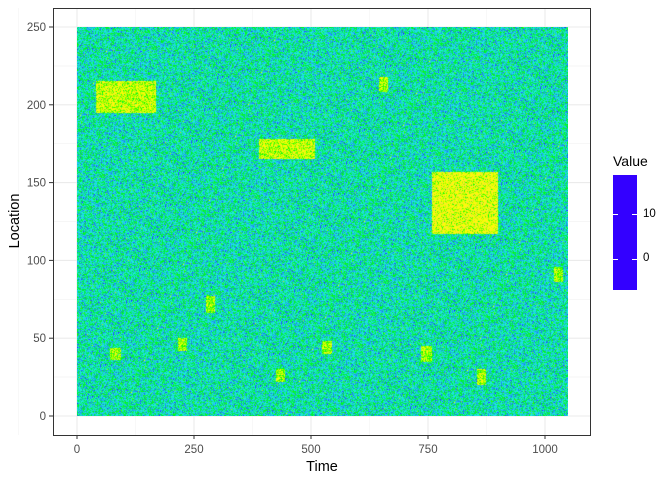 This screenshot has width=672, height=480. What do you see at coordinates (649, 213) in the screenshot?
I see `legend-tick-label: 10` at bounding box center [649, 213].